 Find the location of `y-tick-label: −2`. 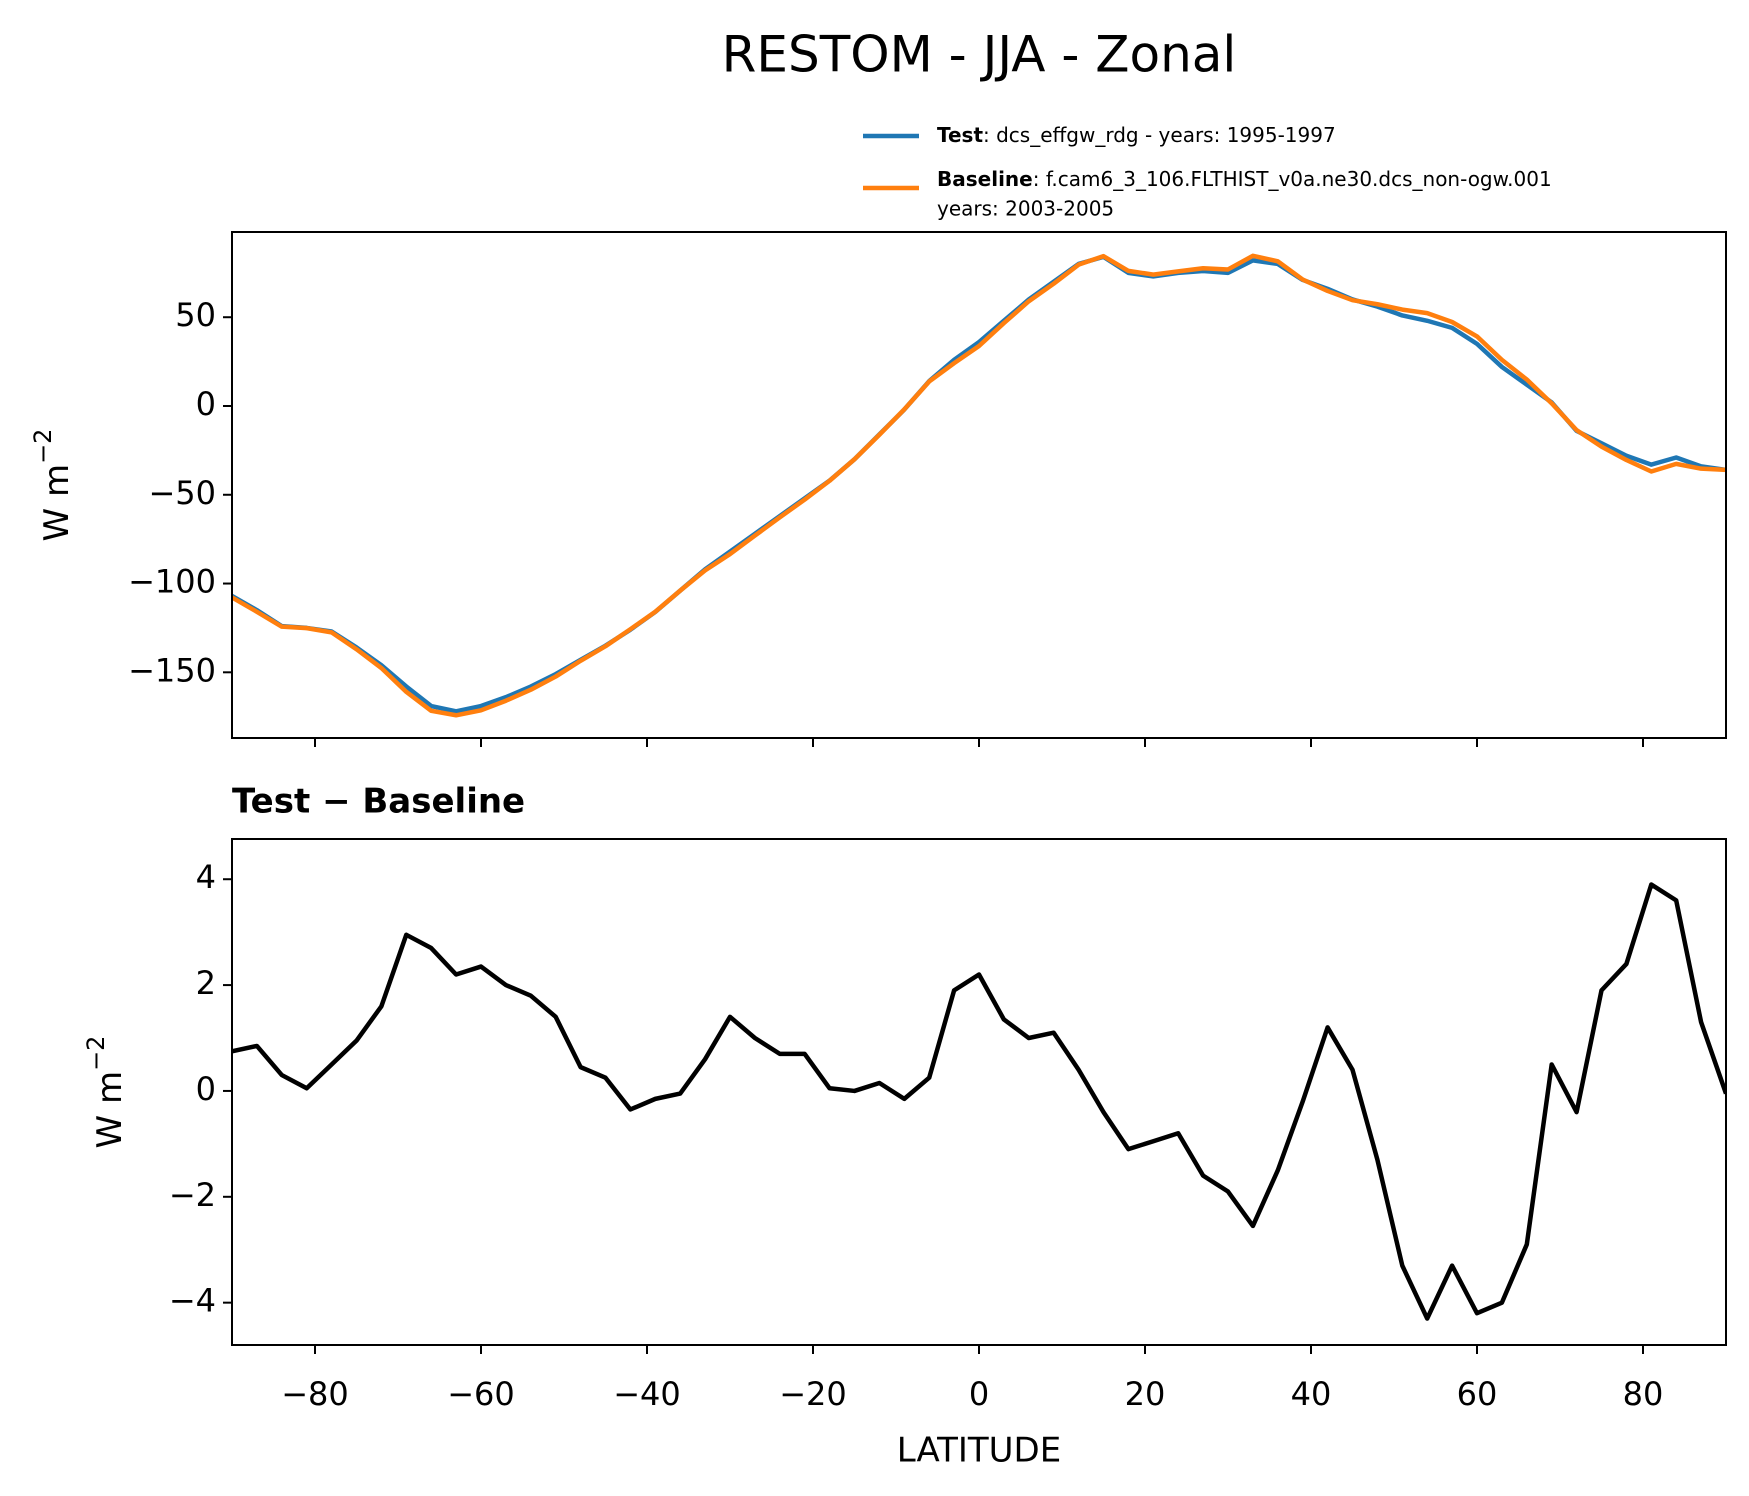

y-tick-label: −2 is located at coordinates (192, 1195).